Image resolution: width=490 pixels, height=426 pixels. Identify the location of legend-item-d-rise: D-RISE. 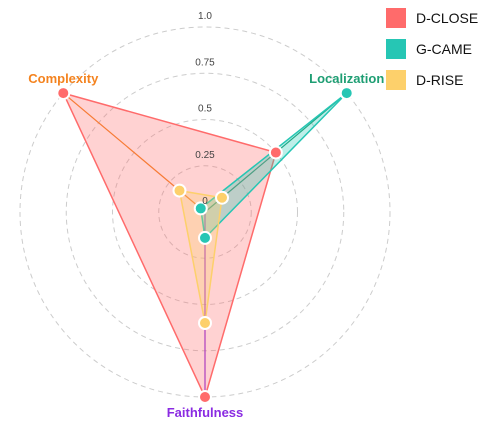
(424, 80).